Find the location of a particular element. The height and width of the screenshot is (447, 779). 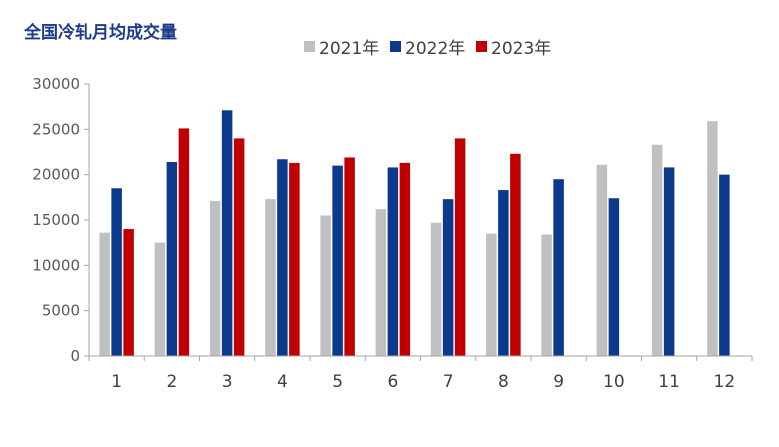

bar-2021年-3 is located at coordinates (215, 278).